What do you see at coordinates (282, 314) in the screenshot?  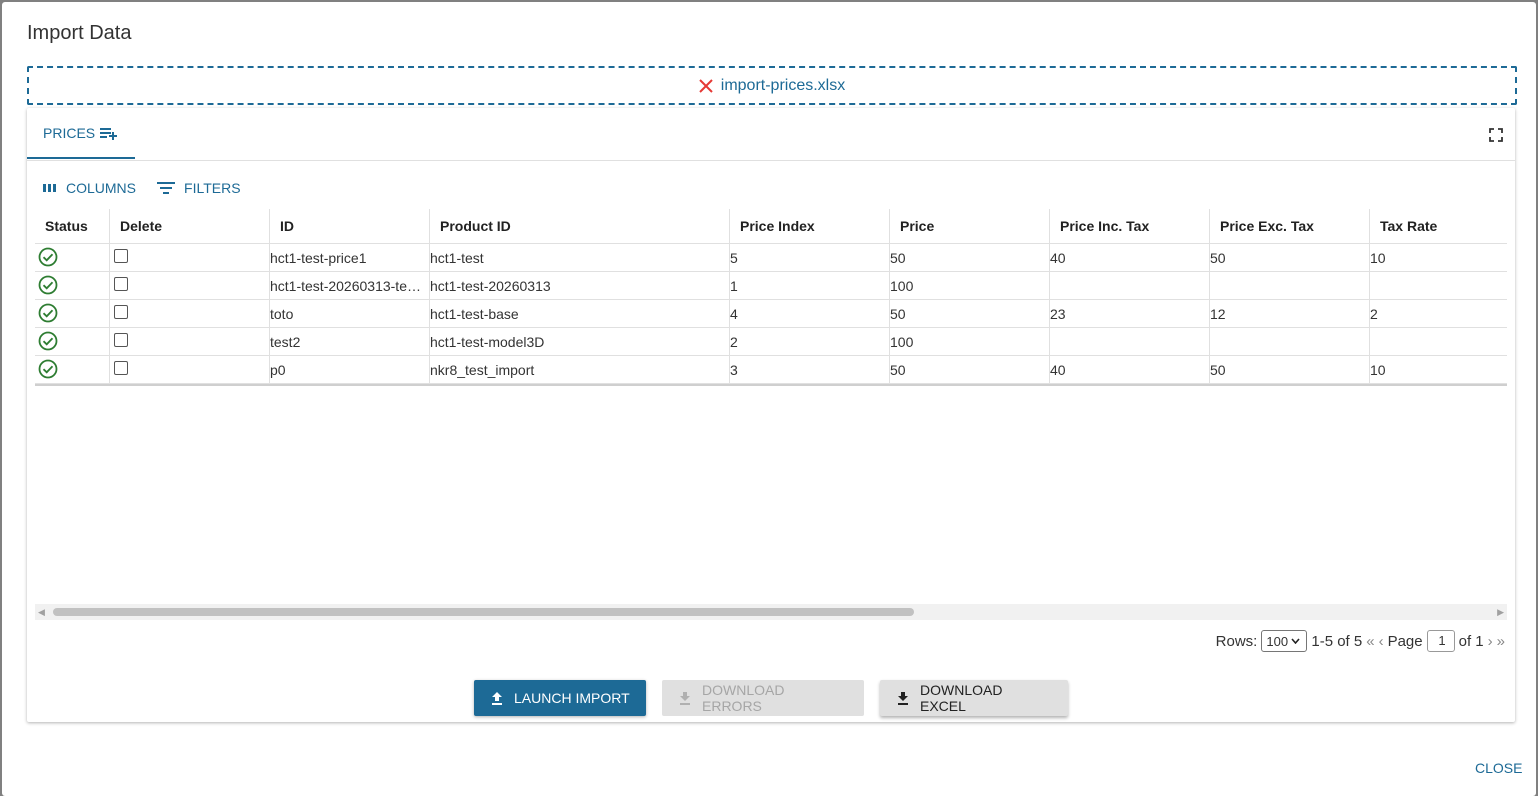 I see `cell-id: toto` at bounding box center [282, 314].